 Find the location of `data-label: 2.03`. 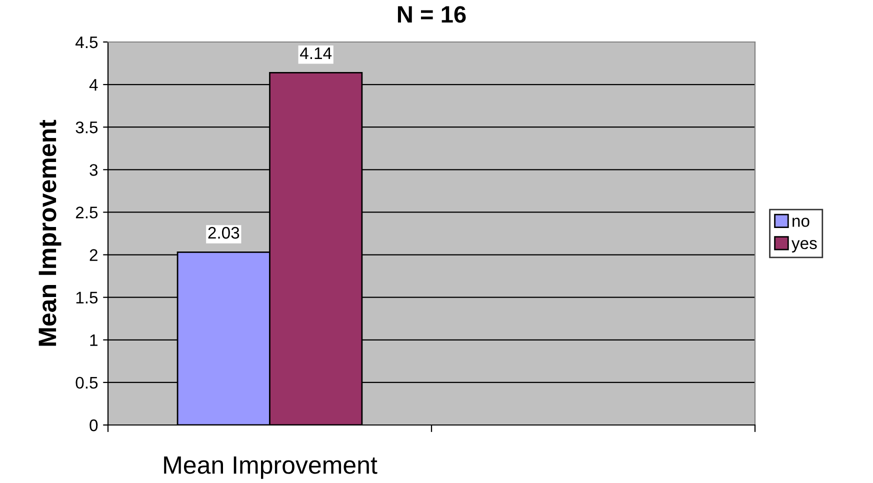

data-label: 2.03 is located at coordinates (224, 232).